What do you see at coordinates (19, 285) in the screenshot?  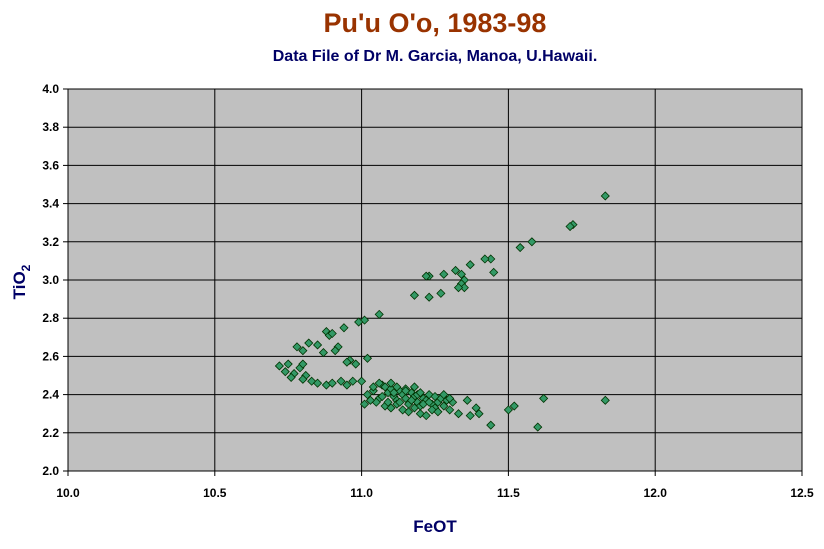 I see `y-axis-title-main: TiO` at bounding box center [19, 285].